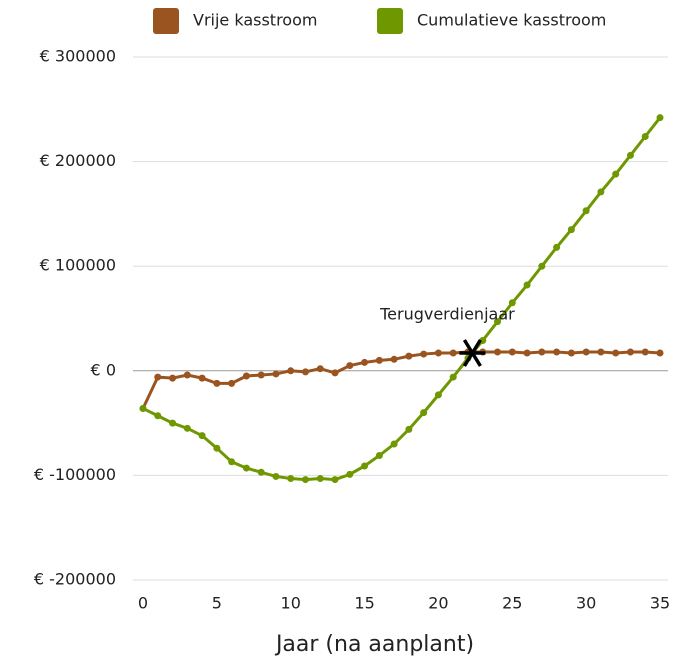  What do you see at coordinates (143, 603) in the screenshot?
I see `x-tick-label: 0` at bounding box center [143, 603].